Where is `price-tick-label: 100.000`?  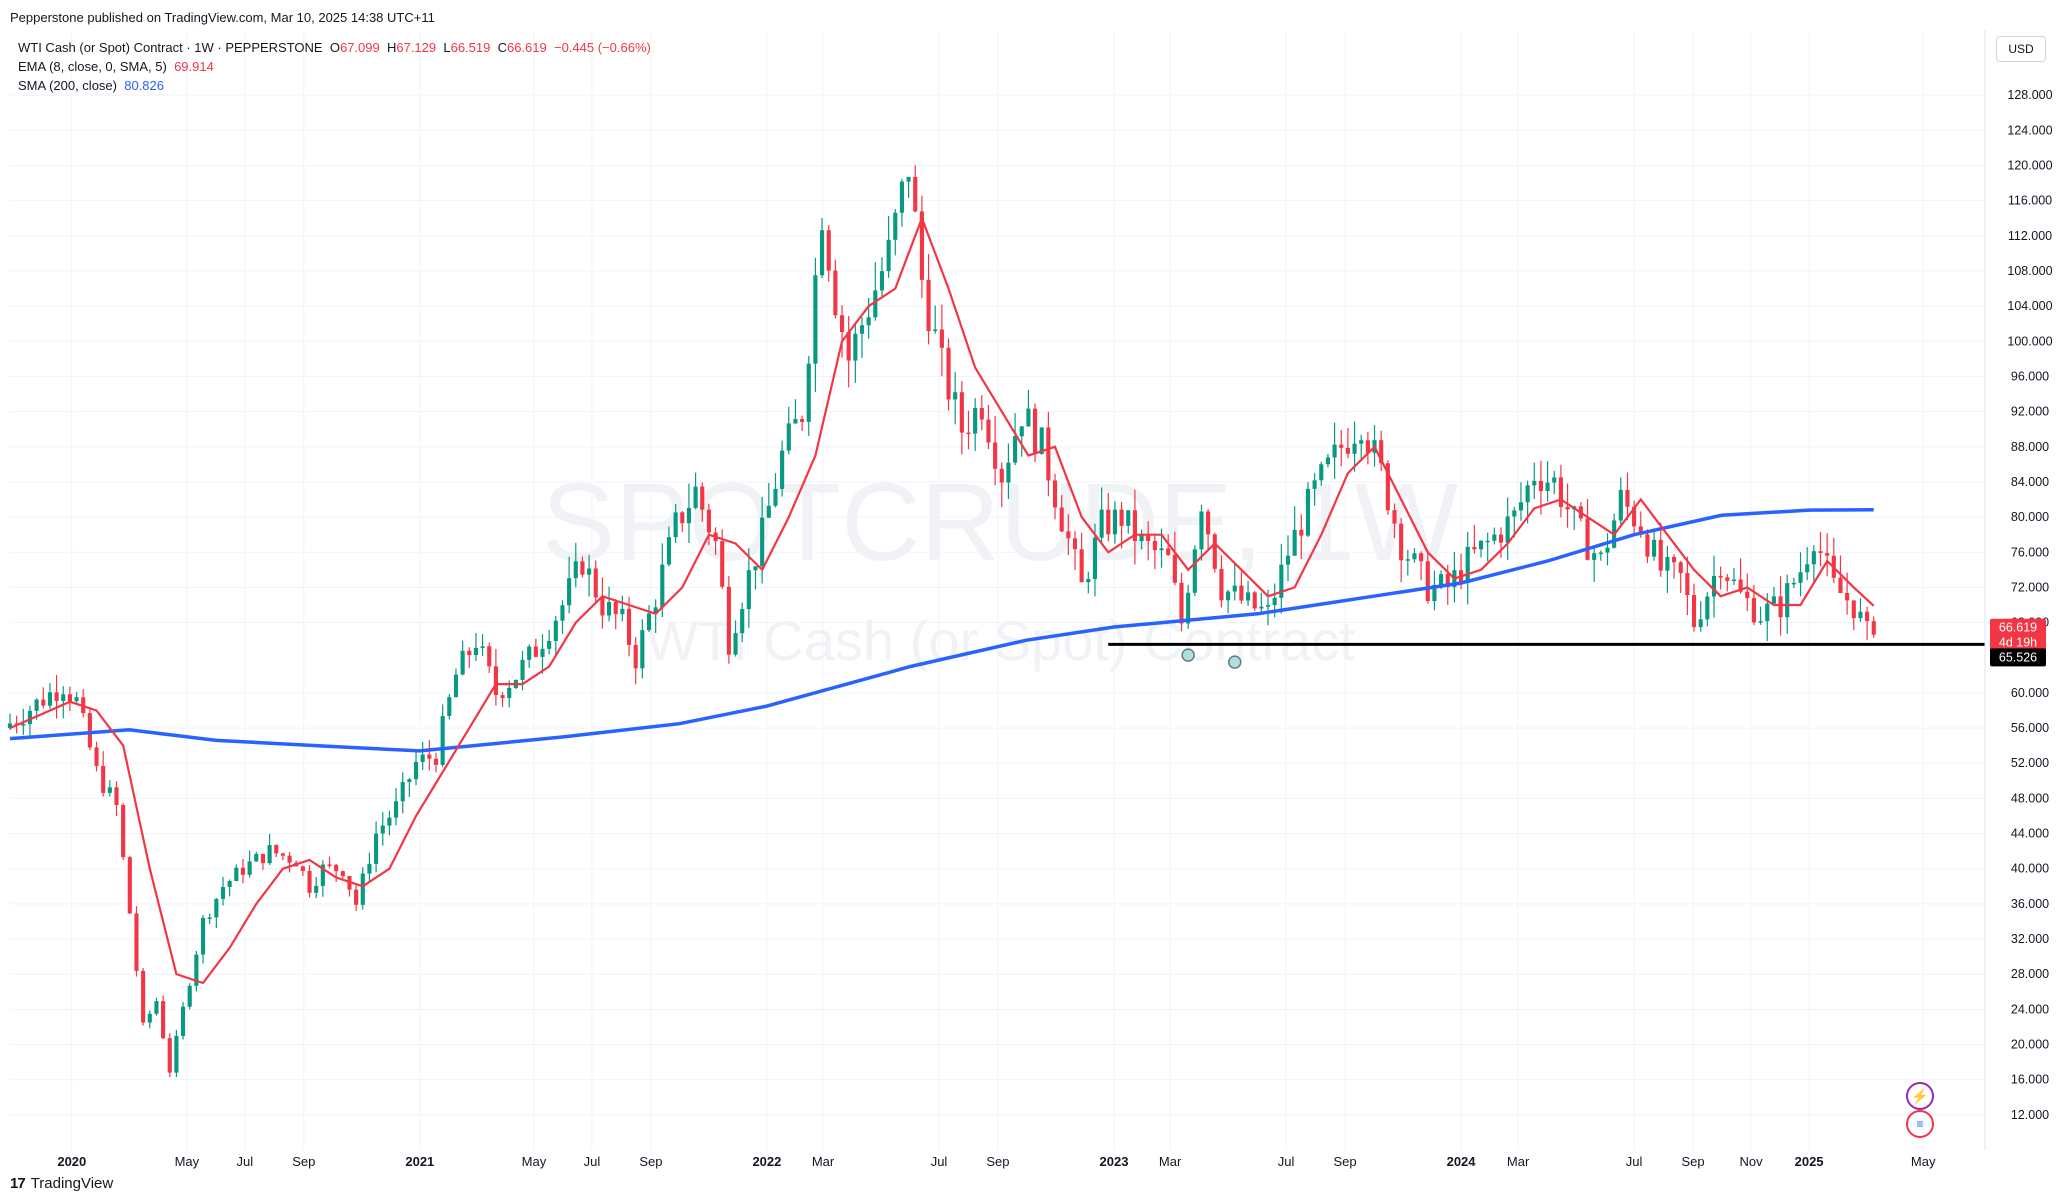 price-tick-label: 100.000 is located at coordinates (2029, 341).